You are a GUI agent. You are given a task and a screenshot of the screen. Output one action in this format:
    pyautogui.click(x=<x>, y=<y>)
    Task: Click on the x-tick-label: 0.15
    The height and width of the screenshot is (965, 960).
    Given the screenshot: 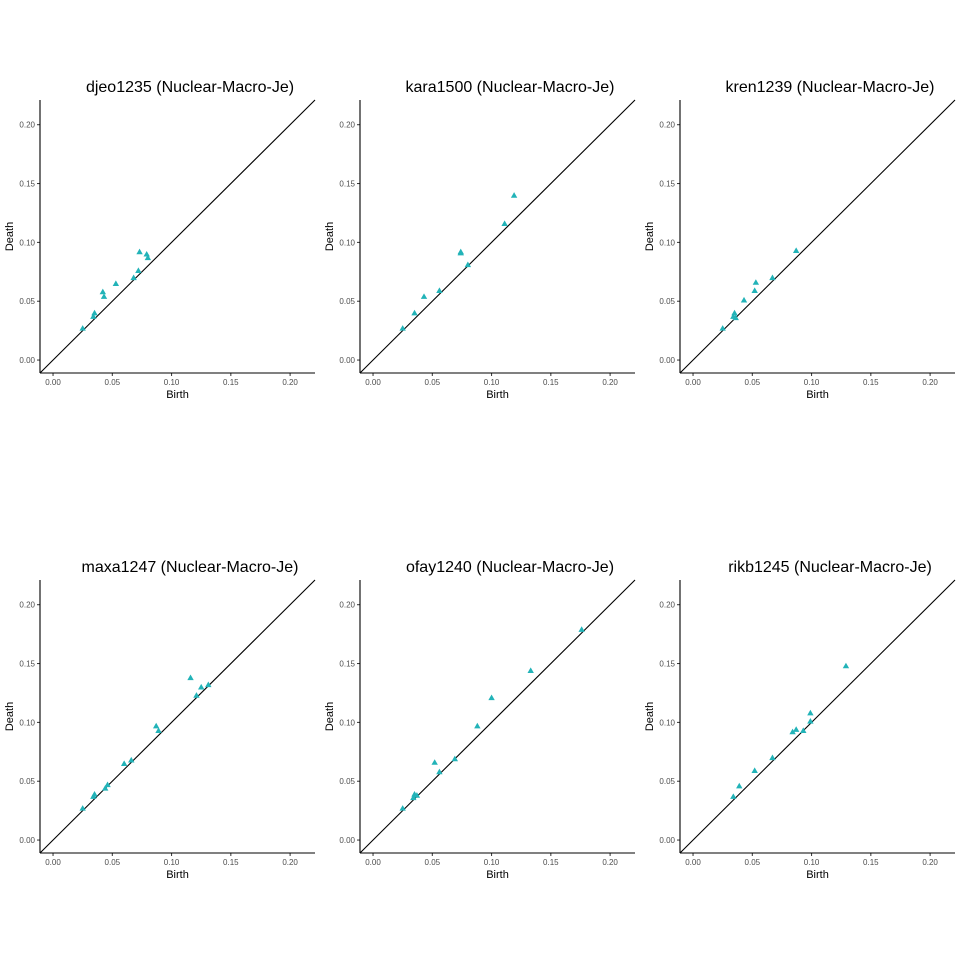 What is the action you would take?
    pyautogui.click(x=871, y=382)
    